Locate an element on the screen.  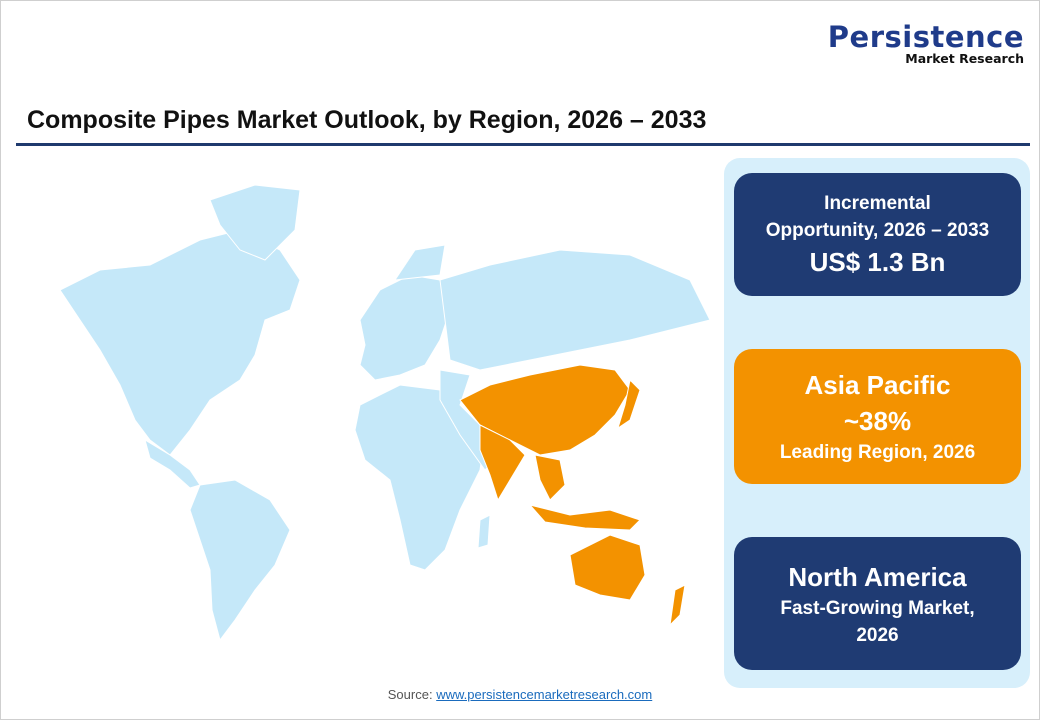
japan is located at coordinates (629, 404).